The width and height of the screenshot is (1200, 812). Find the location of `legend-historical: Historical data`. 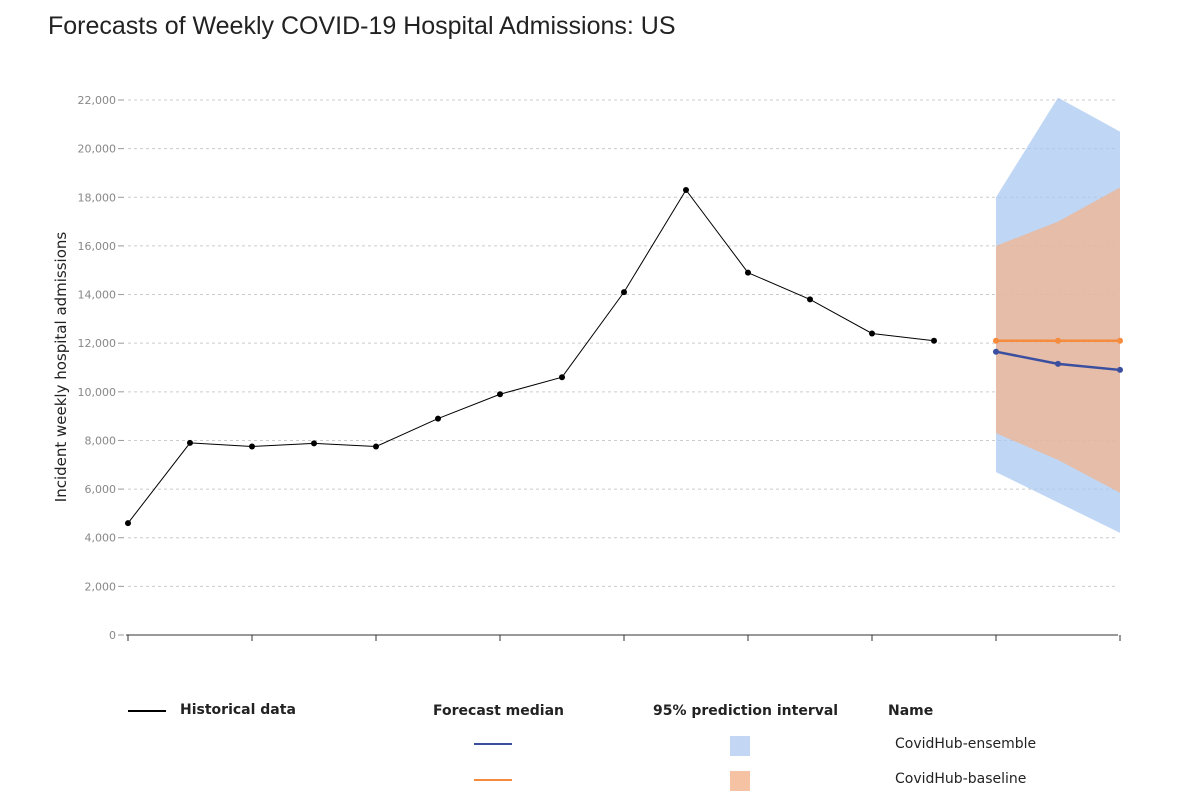

legend-historical: Historical data is located at coordinates (238, 710).